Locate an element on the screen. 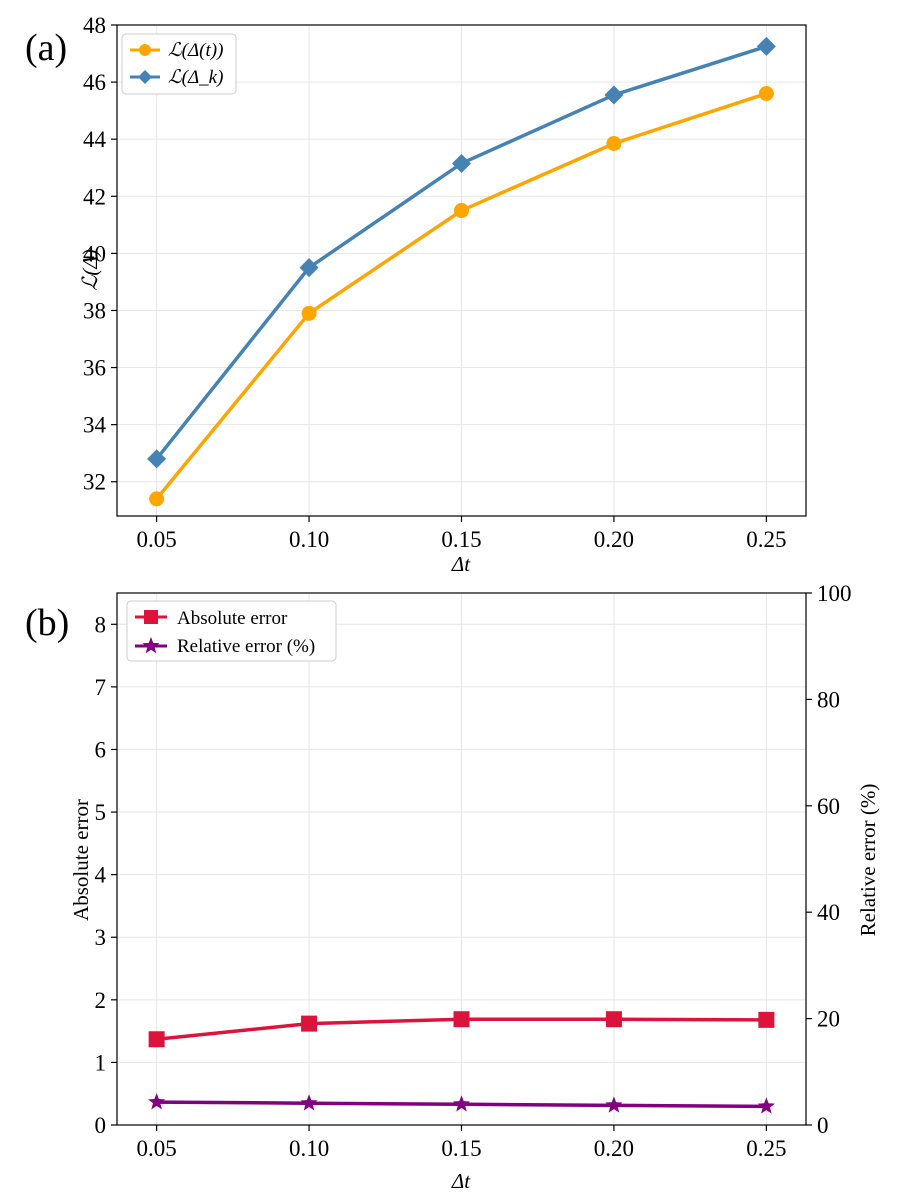 Image resolution: width=897 pixels, height=1201 pixels. panel-a-y-ticks: 32 34 36 38 40 42 44 46 48 is located at coordinates (100, 254).